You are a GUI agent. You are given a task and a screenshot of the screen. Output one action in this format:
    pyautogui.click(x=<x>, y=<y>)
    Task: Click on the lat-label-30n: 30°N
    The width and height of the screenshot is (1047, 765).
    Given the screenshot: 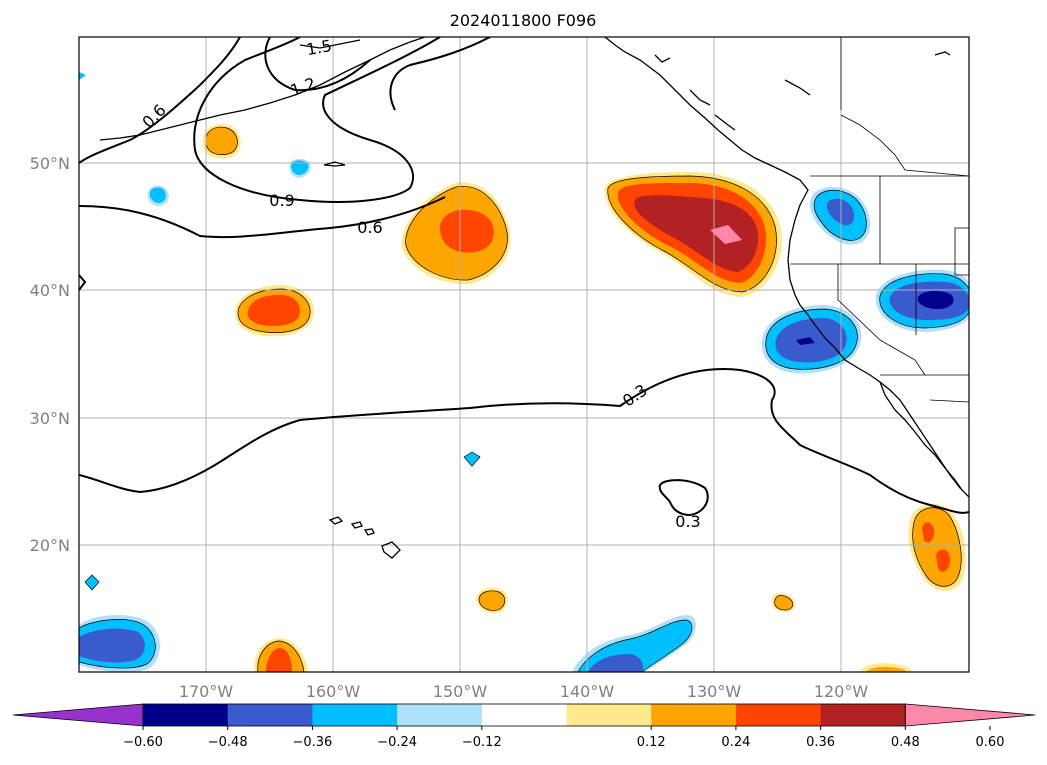 What is the action you would take?
    pyautogui.click(x=50, y=418)
    